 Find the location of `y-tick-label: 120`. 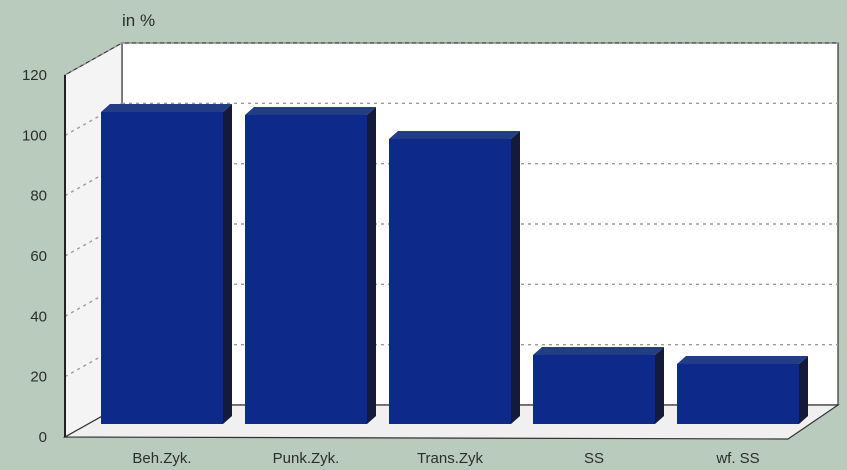

y-tick-label: 120 is located at coordinates (34, 75).